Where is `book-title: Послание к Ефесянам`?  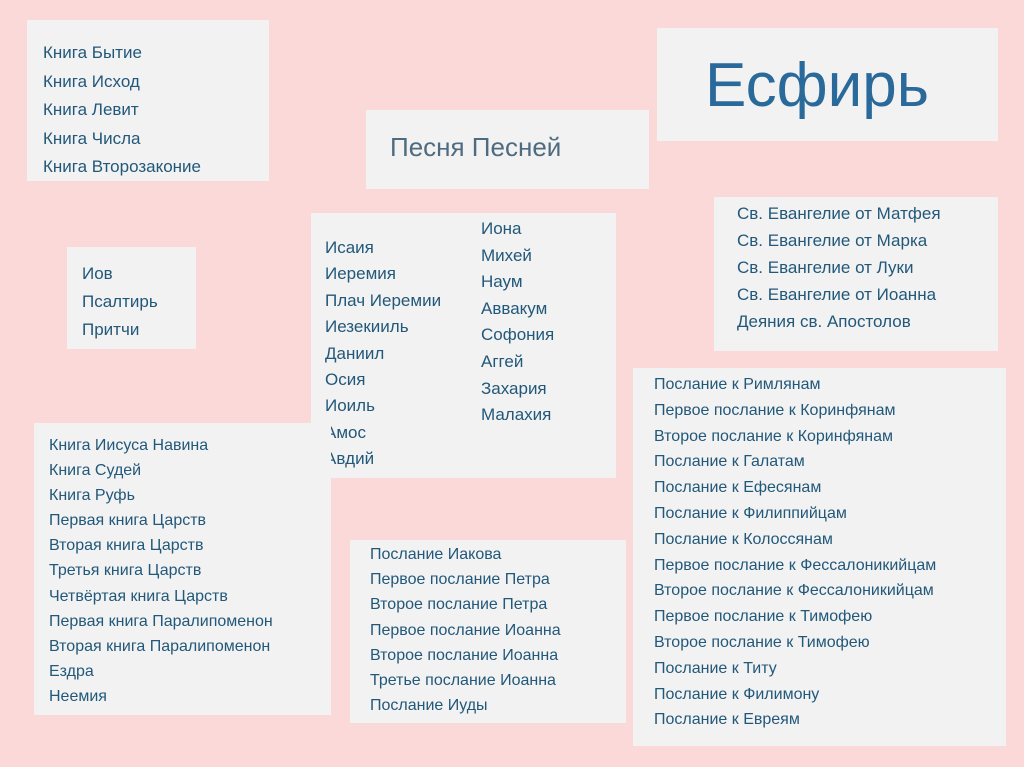
book-title: Послание к Ефесянам is located at coordinates (738, 488).